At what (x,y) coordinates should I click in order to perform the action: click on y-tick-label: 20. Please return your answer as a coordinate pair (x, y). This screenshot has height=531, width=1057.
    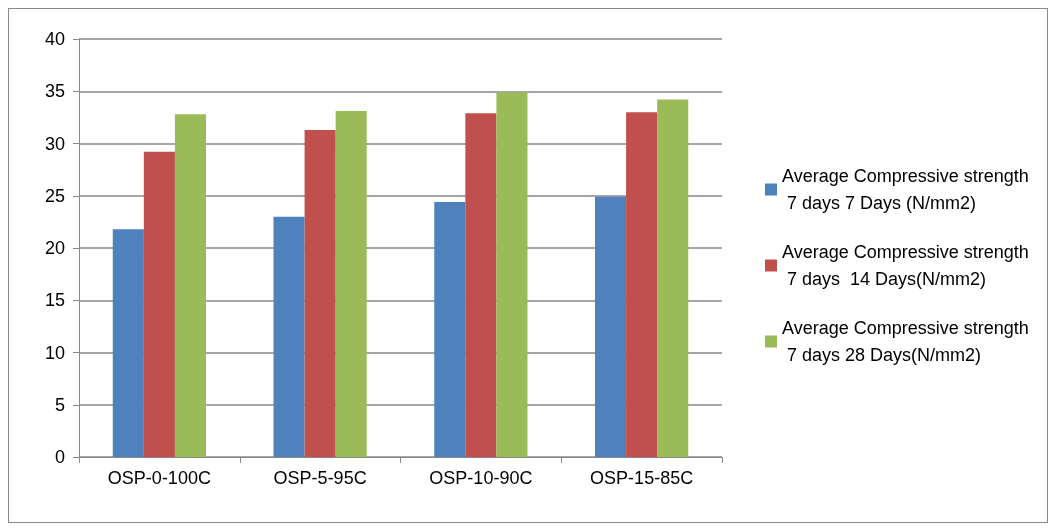
    Looking at the image, I should click on (54, 248).